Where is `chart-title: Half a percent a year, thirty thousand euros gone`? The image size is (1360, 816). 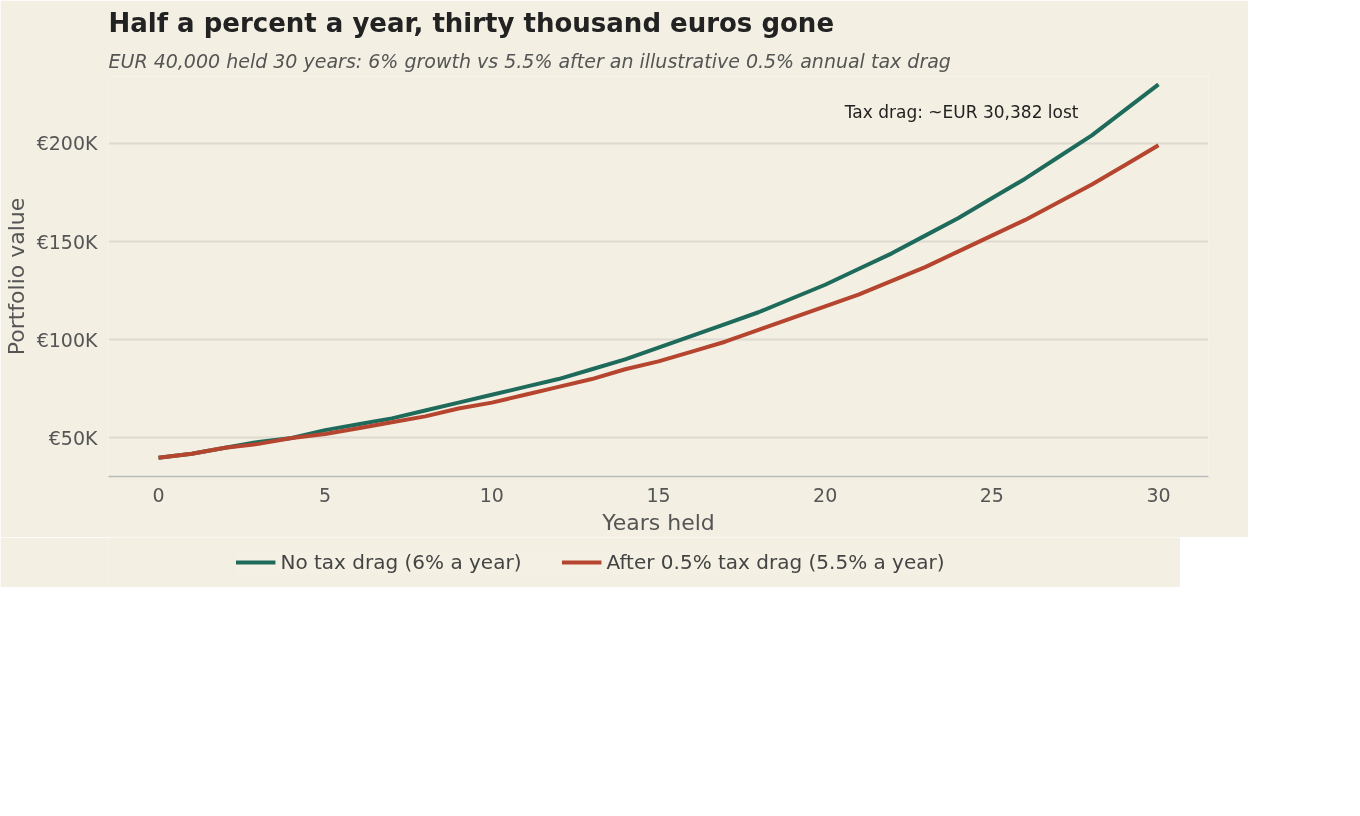
chart-title: Half a percent a year, thirty thousand euros gone is located at coordinates (471, 22).